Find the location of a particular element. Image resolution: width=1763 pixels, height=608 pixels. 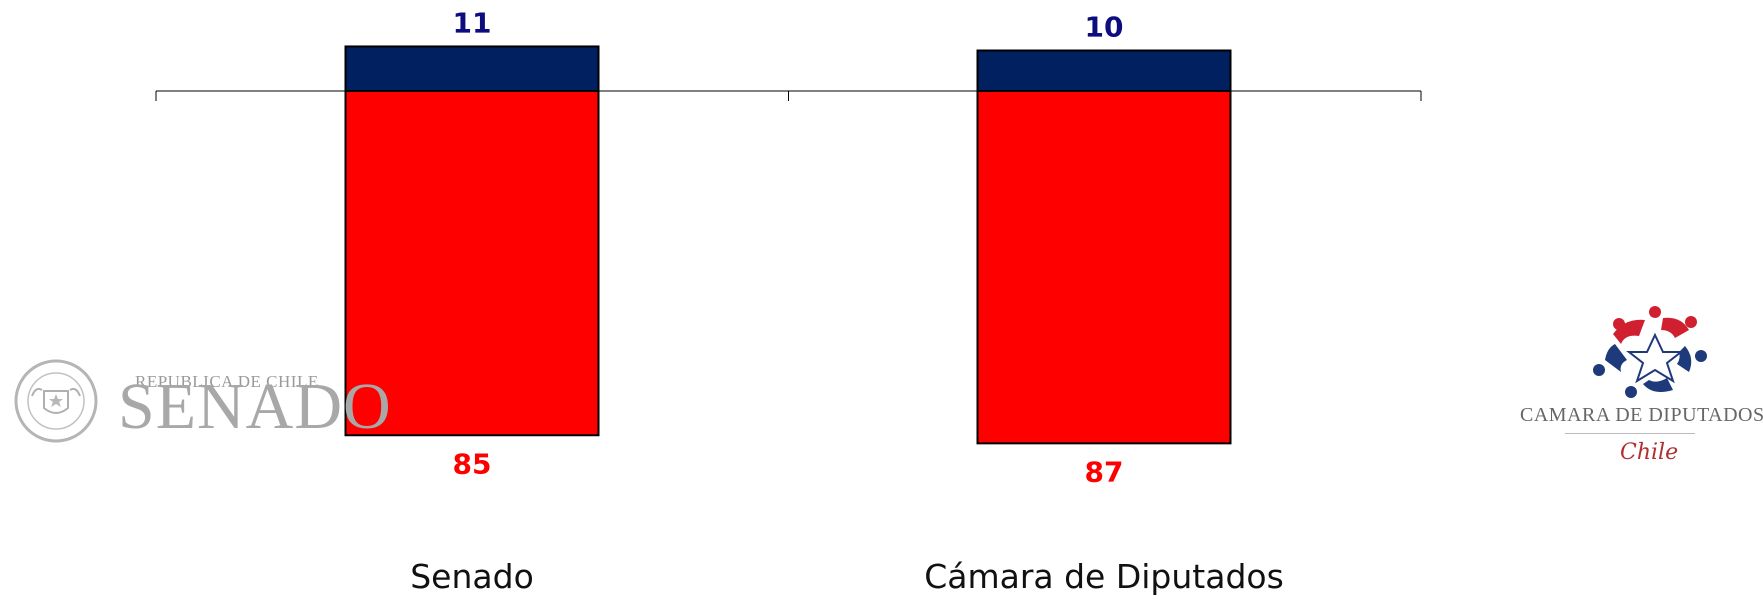

category-label-1: Cámara de Diputados is located at coordinates (1104, 576).